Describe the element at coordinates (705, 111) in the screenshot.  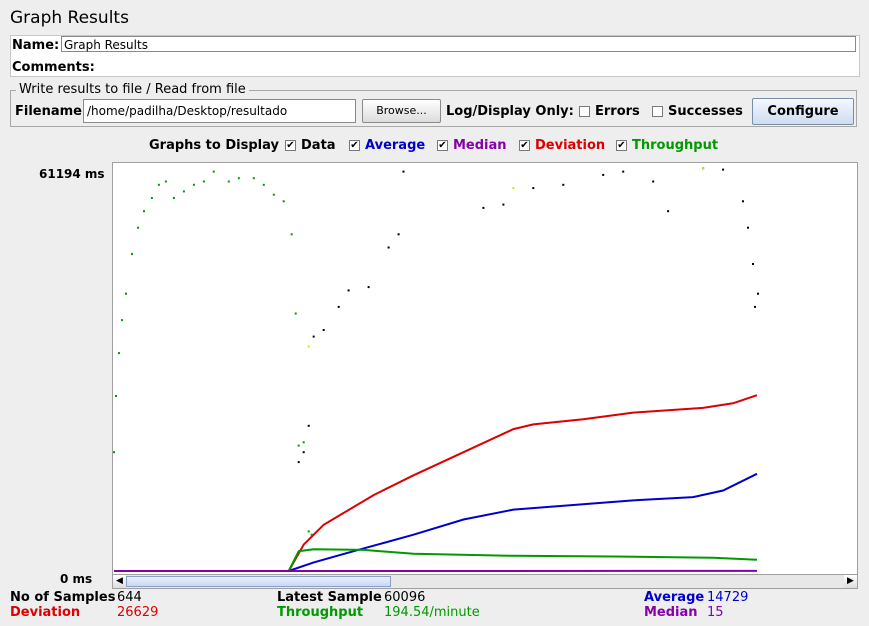
I see `successes-label: Successes` at that location.